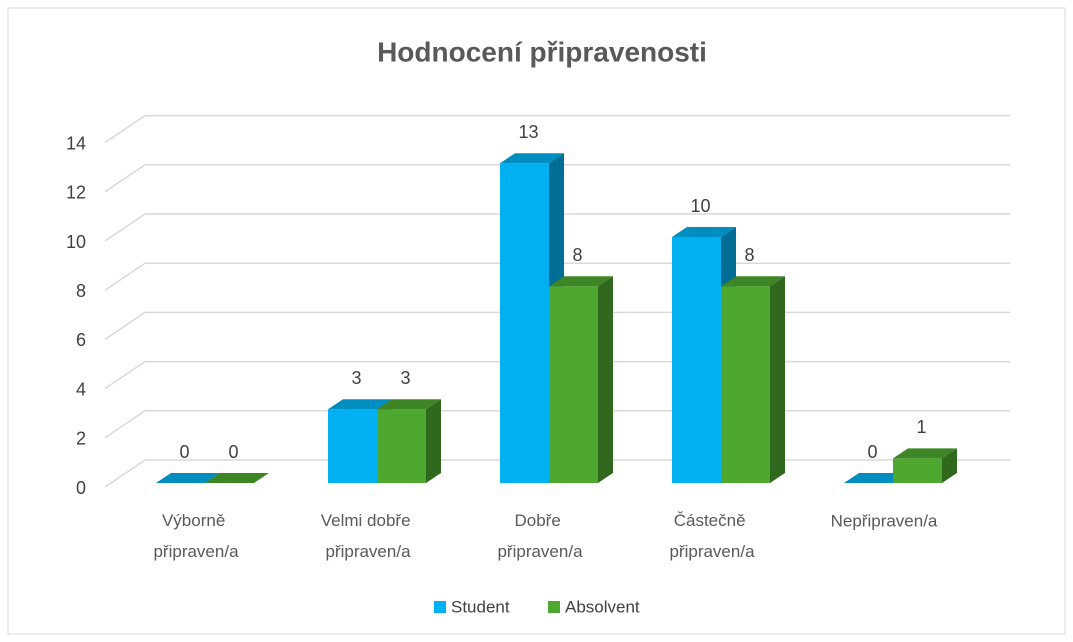 Image resolution: width=1073 pixels, height=642 pixels. Describe the element at coordinates (884, 520) in the screenshot. I see `x-tick-label: Nepřipraven/a` at that location.